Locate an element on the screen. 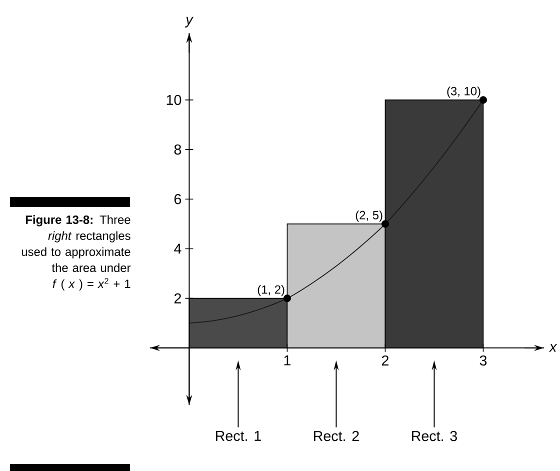 The image size is (560, 471). text: Rect. 2 is located at coordinates (336, 436).